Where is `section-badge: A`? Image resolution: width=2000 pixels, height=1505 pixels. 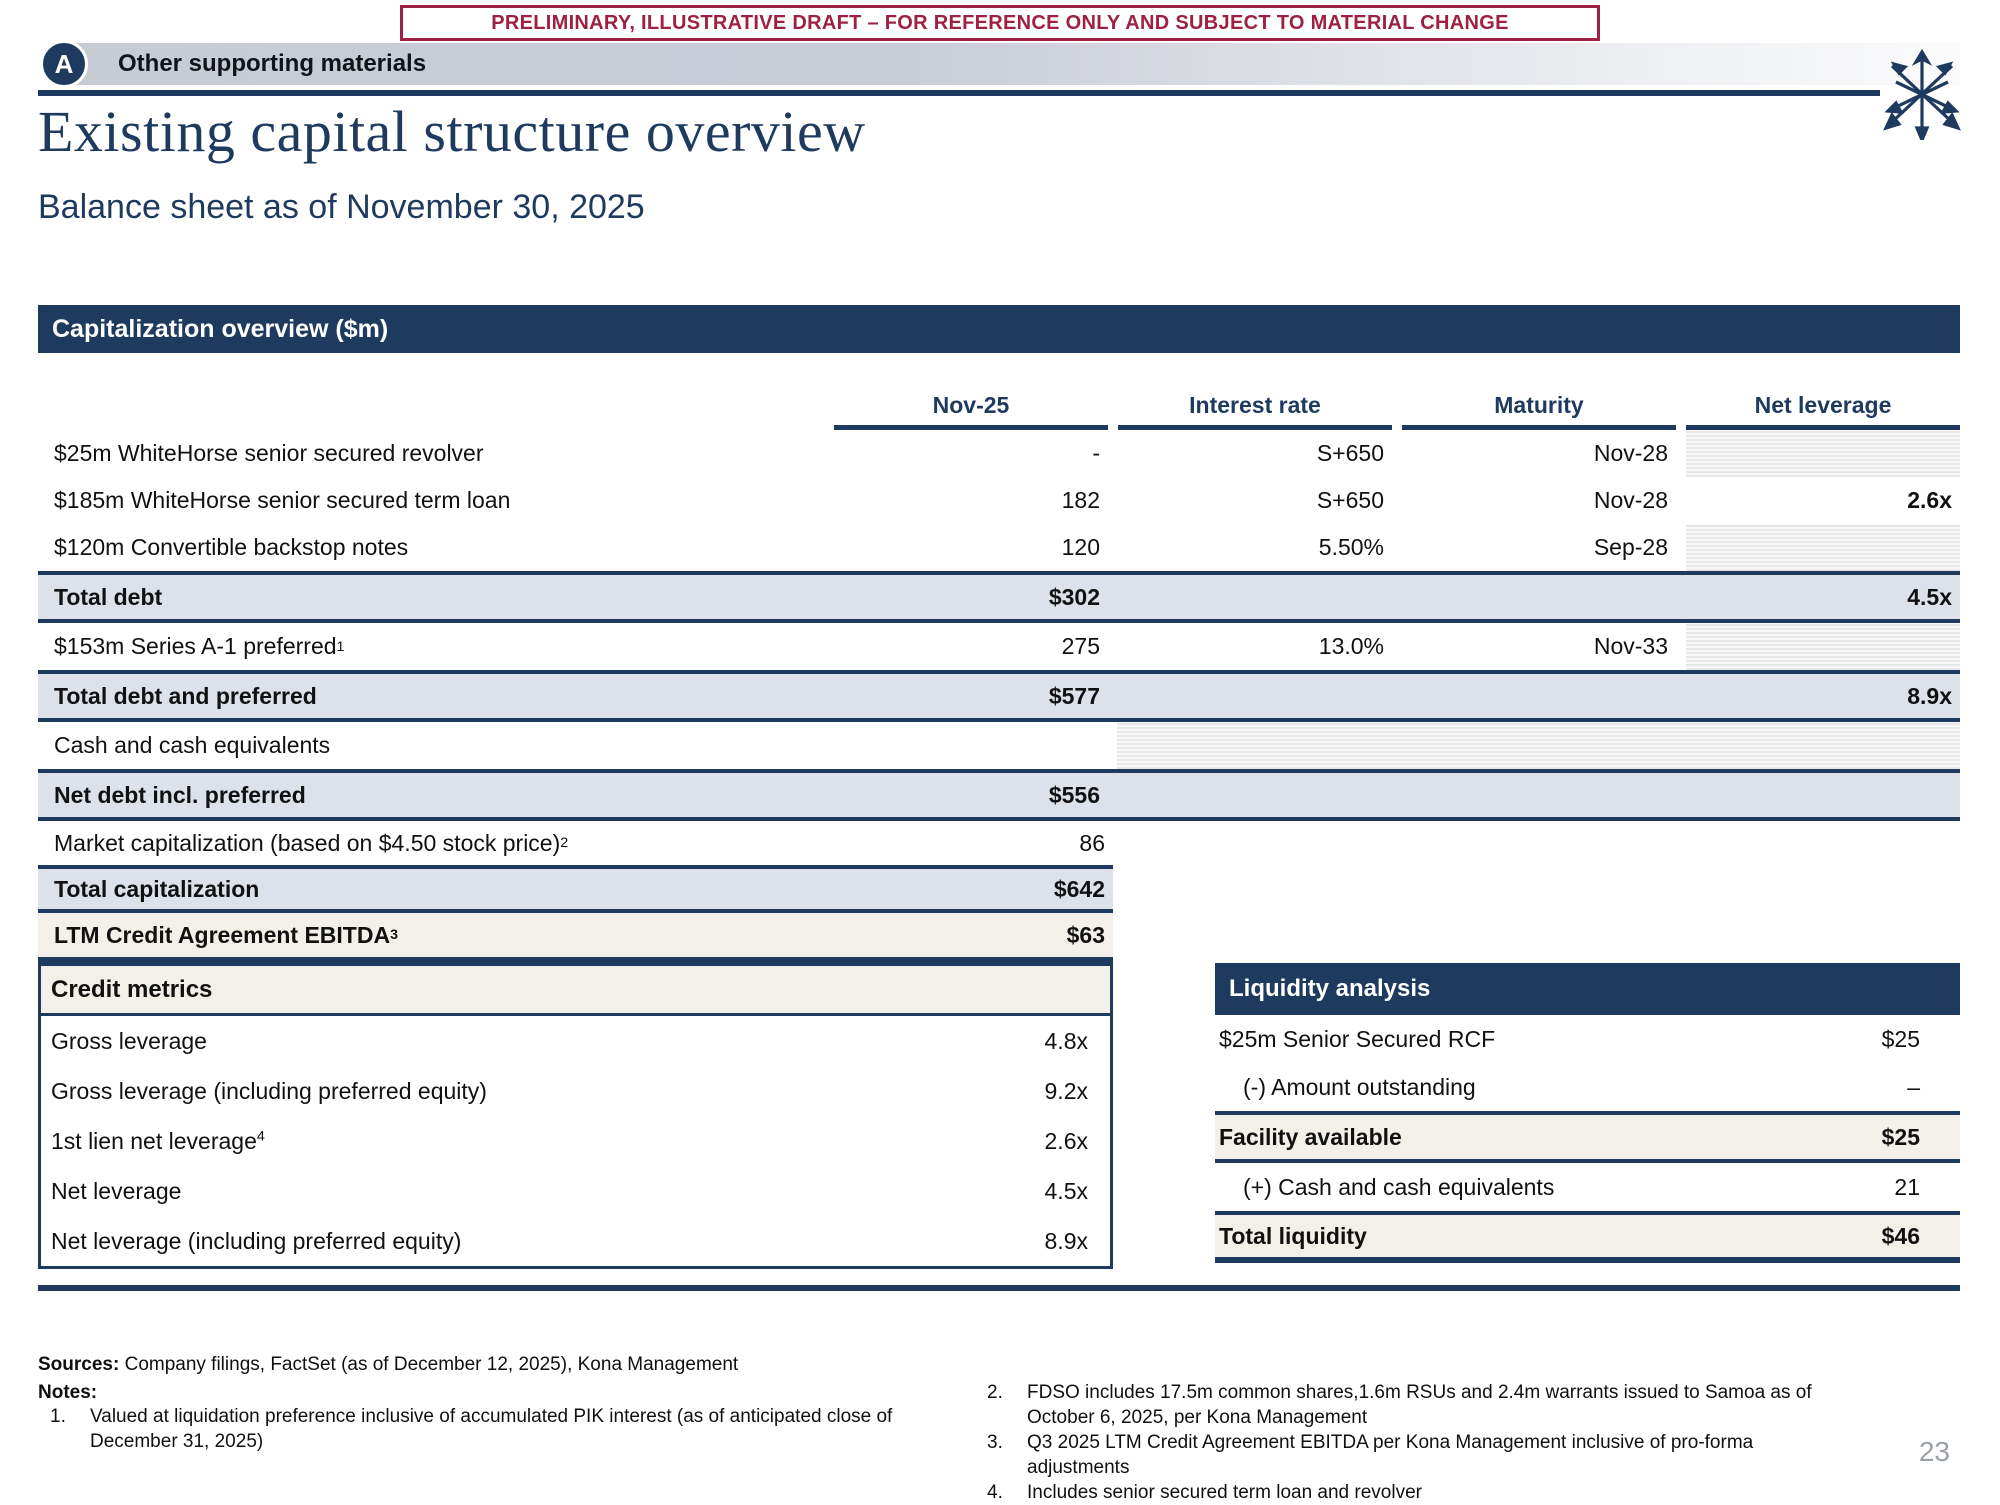
section-badge: A is located at coordinates (64, 64).